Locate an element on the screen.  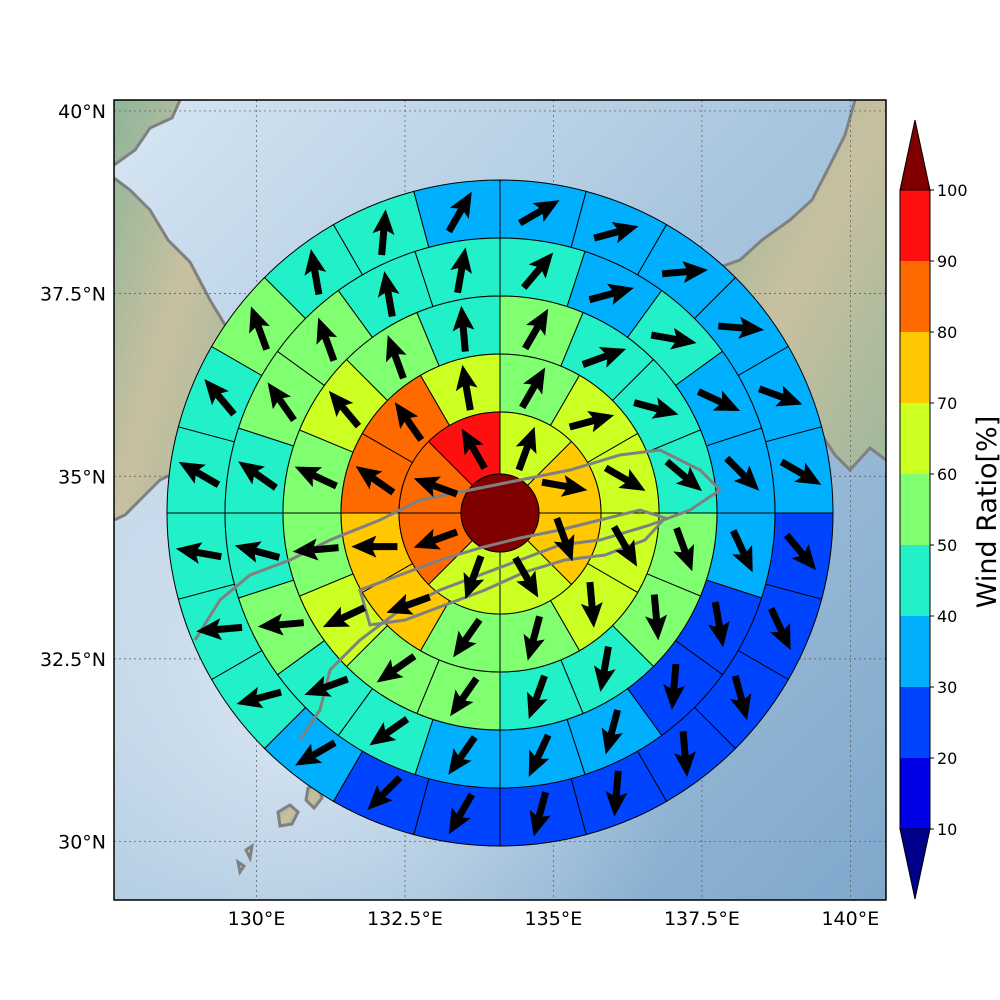
colorbar-tick-label: 90 is located at coordinates (947, 261).